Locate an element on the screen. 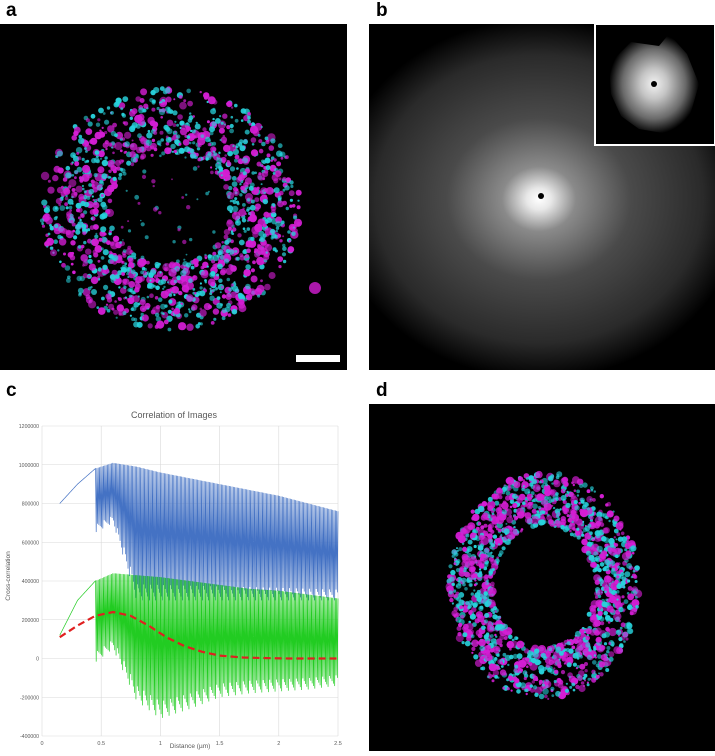 Image resolution: width=715 pixels, height=756 pixels. y-tick-label: 1200000 is located at coordinates (29, 427).